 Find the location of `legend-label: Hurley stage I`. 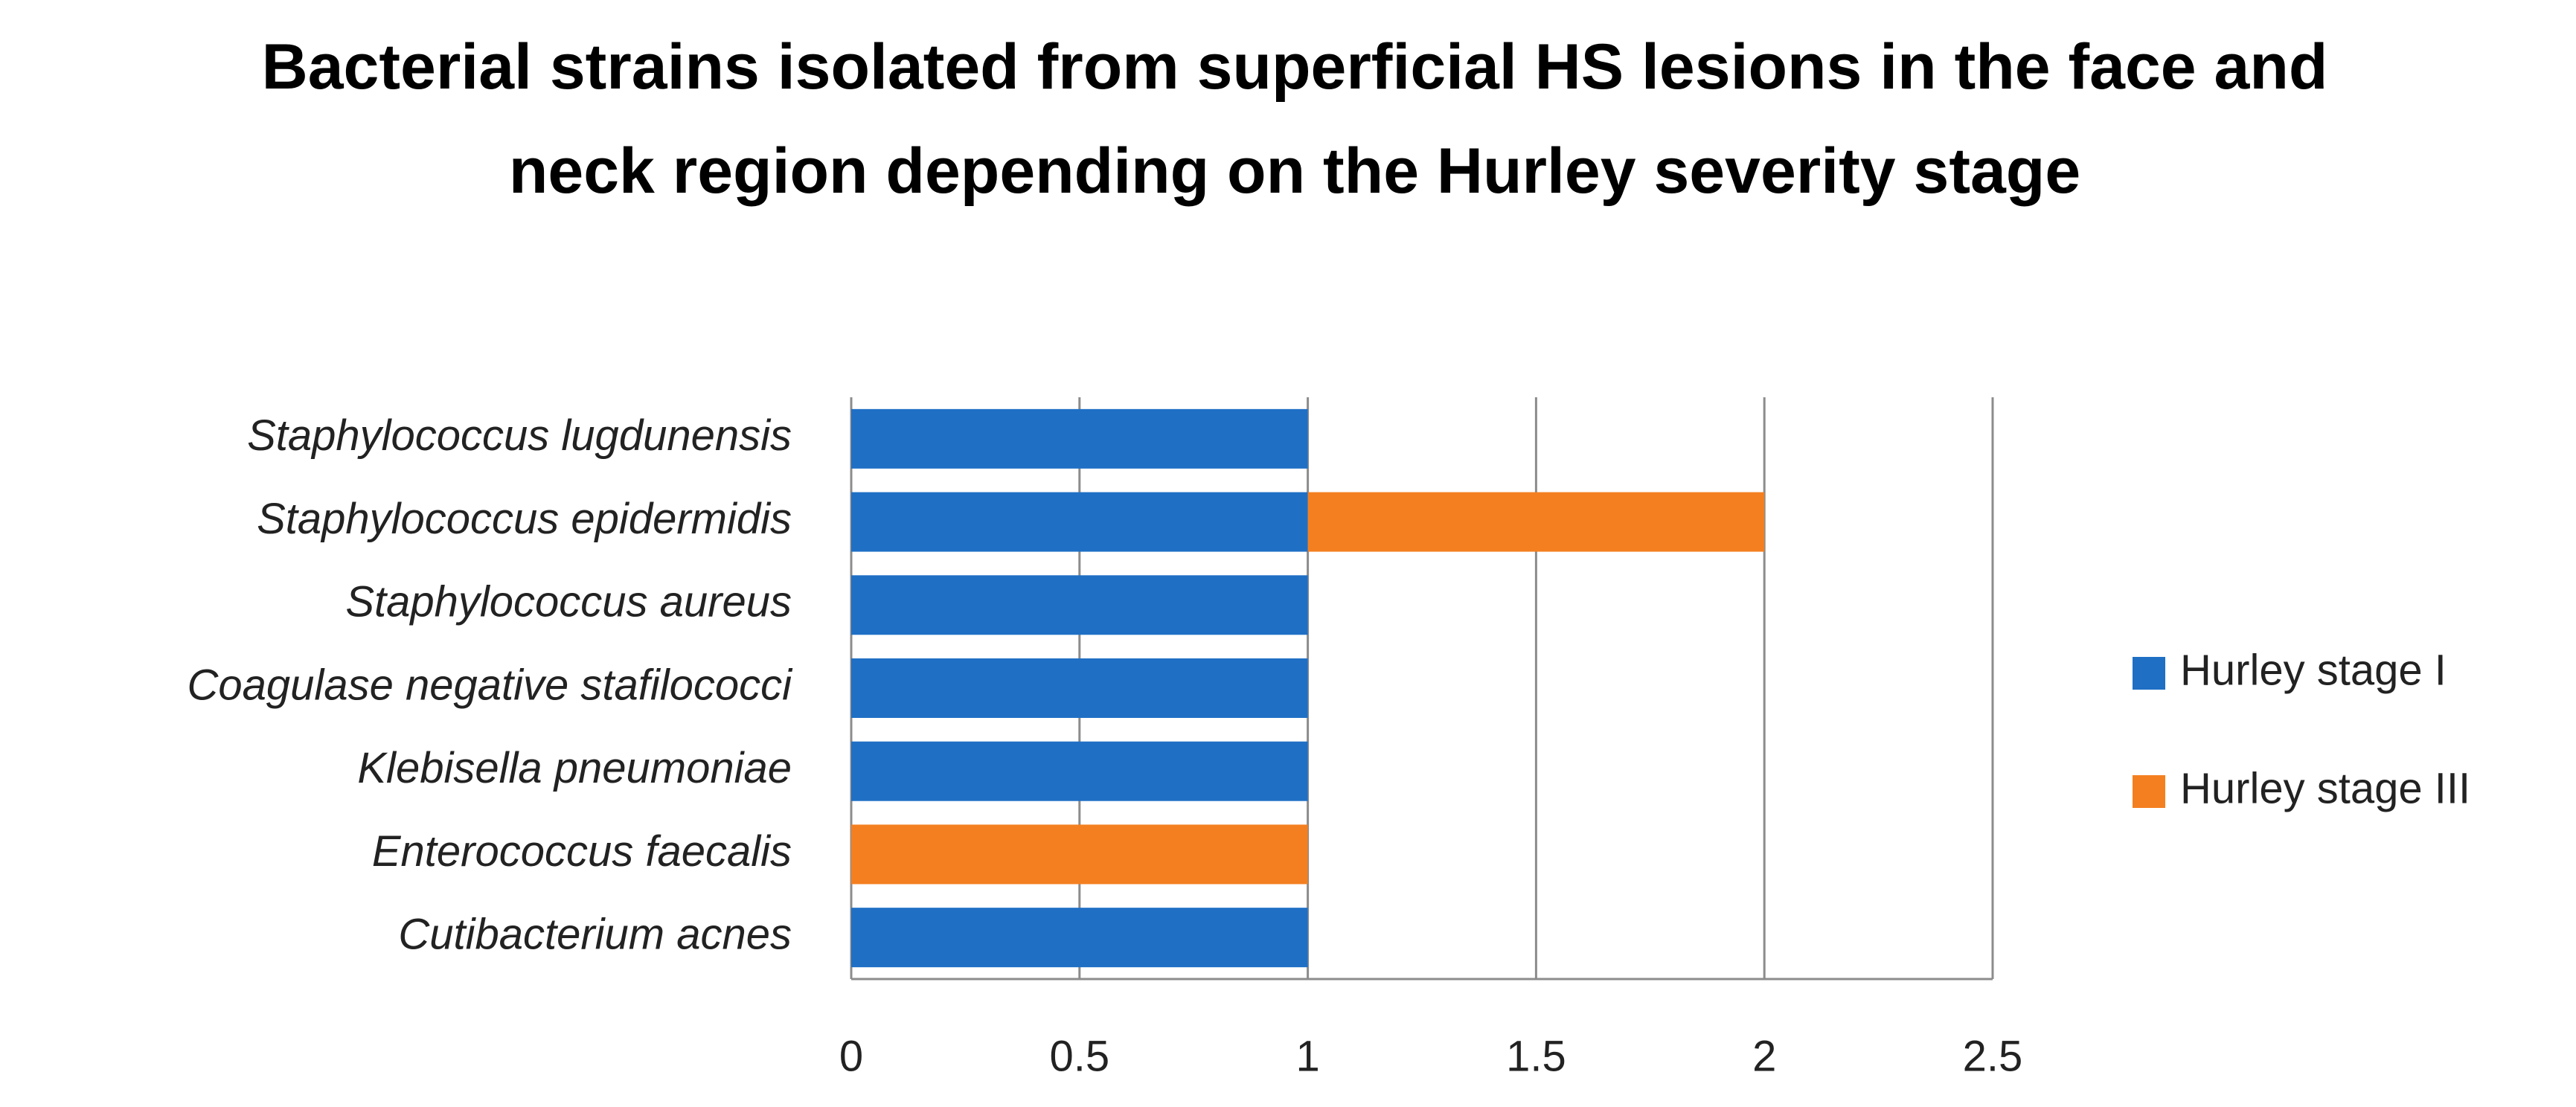

legend-label: Hurley stage I is located at coordinates (2313, 670).